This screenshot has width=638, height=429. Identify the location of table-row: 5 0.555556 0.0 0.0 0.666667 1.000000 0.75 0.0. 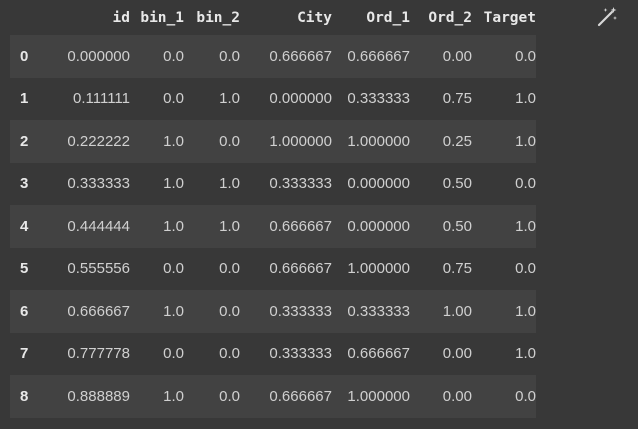
(273, 269).